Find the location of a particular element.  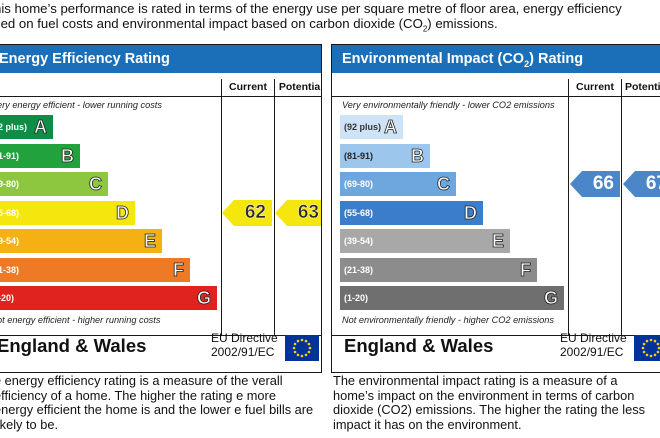

band-b: 81-91) B is located at coordinates (40, 155).